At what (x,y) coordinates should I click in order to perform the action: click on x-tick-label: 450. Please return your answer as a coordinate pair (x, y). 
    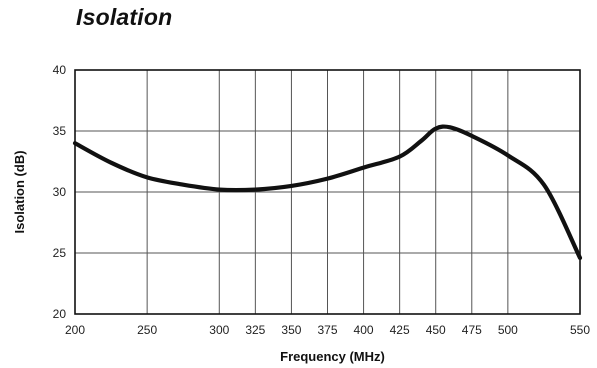
    Looking at the image, I should click on (436, 330).